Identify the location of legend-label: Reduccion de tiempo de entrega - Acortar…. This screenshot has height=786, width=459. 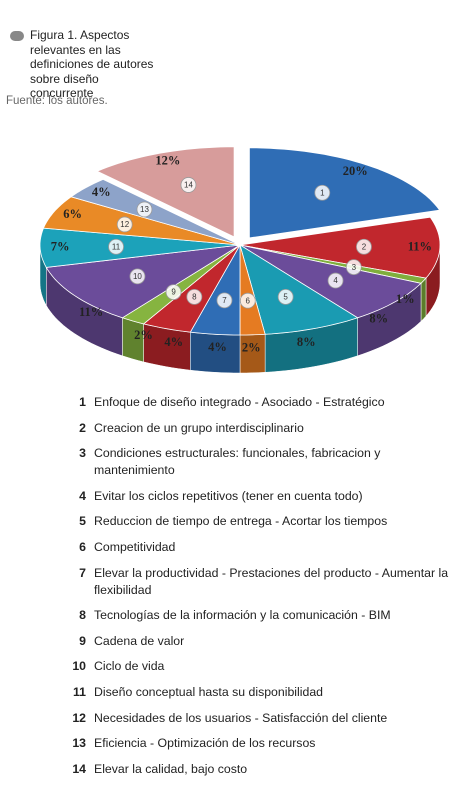
(241, 521).